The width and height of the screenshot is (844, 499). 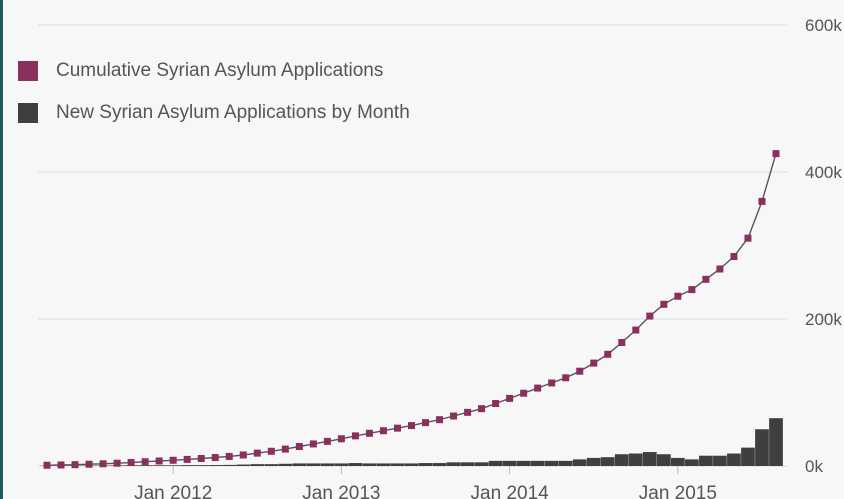 What do you see at coordinates (823, 246) in the screenshot?
I see `y-axis-ticks: 0k 200k 400k 600k` at bounding box center [823, 246].